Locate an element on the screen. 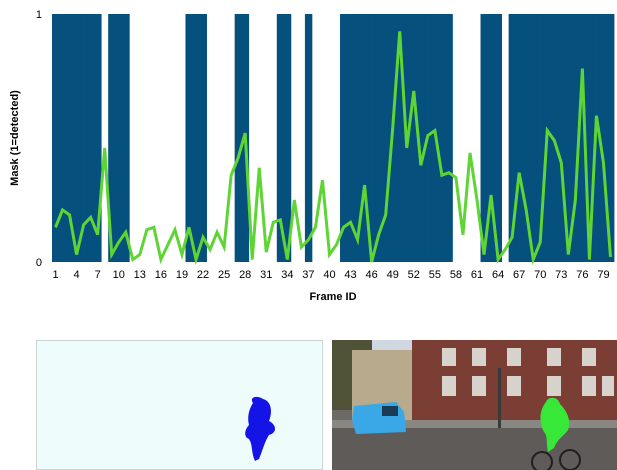  y-tick-top: 1 is located at coordinates (39, 15).